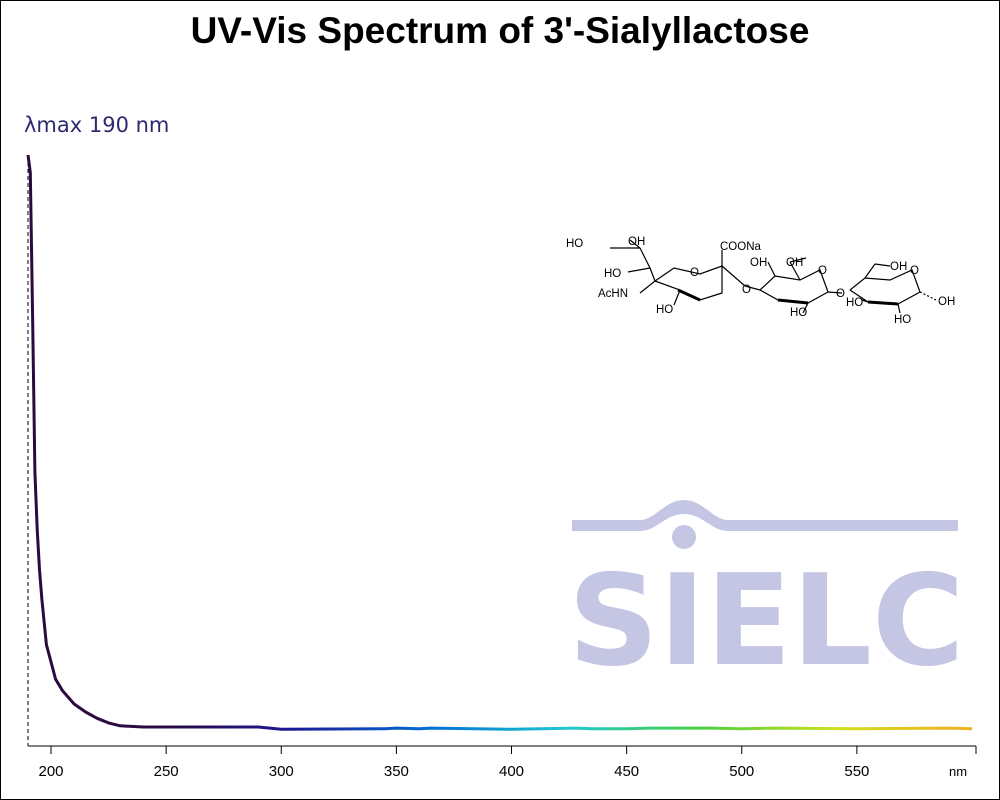 The image size is (1000, 800). Describe the element at coordinates (166, 771) in the screenshot. I see `x-tick-label: 250` at that location.